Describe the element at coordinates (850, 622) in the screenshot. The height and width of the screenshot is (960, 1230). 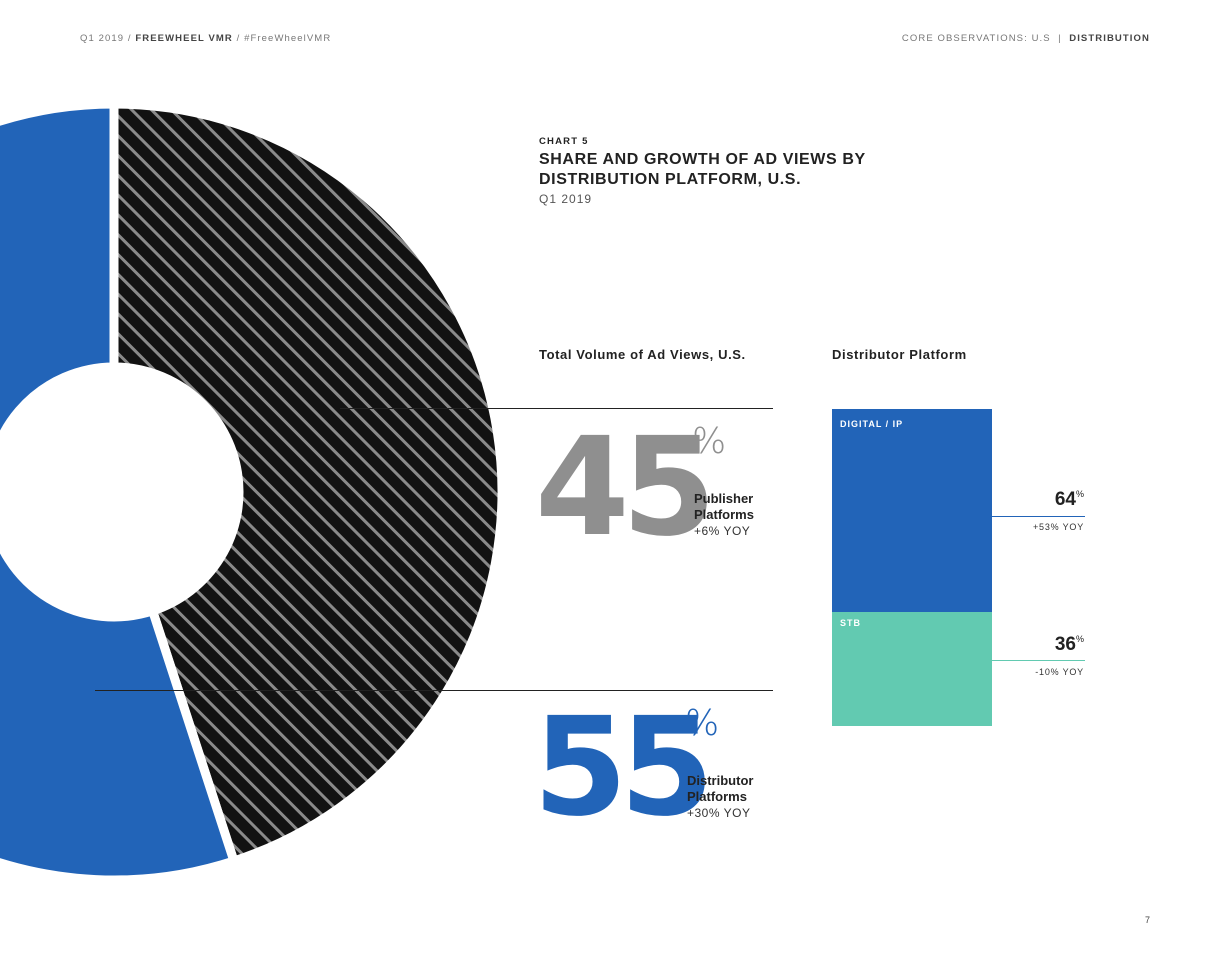
I see `stb-label: STB` at that location.